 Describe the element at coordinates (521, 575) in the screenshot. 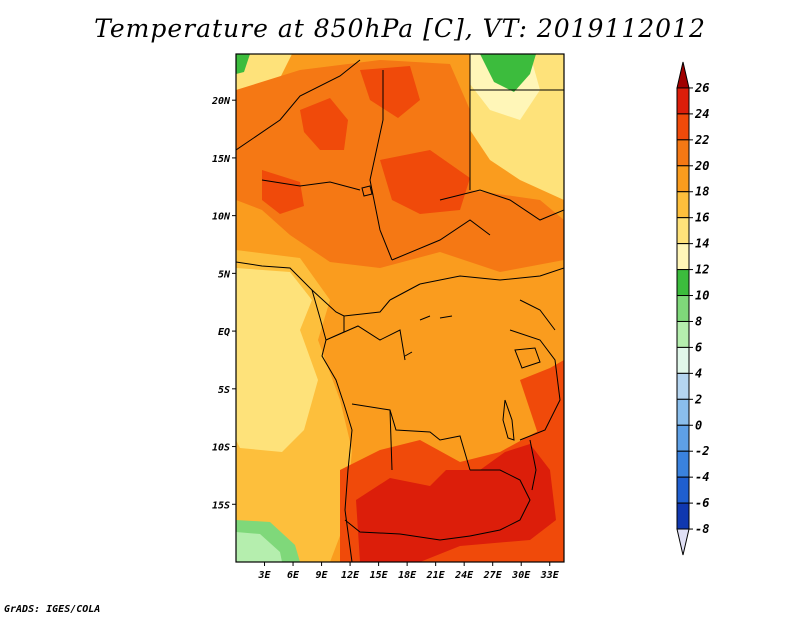

I see `lon-label: 30E` at that location.